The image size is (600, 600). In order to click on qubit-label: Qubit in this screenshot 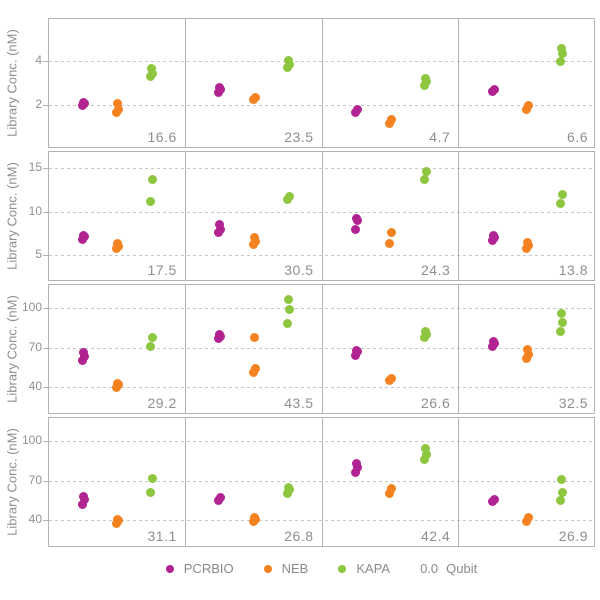, I will do `click(462, 568)`.